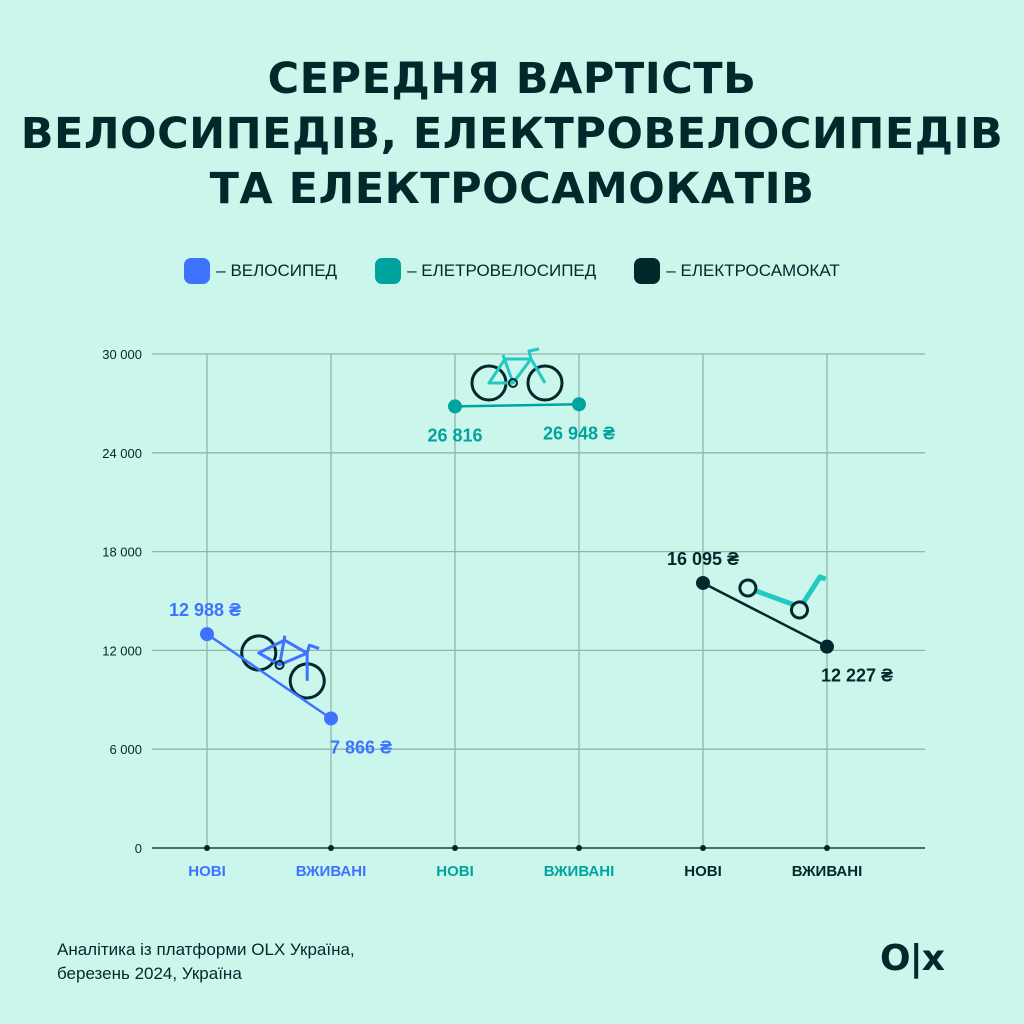 The height and width of the screenshot is (1024, 1024). I want to click on legend-label: – ЕЛЕТРОВЕЛОСИПЕД, so click(502, 270).